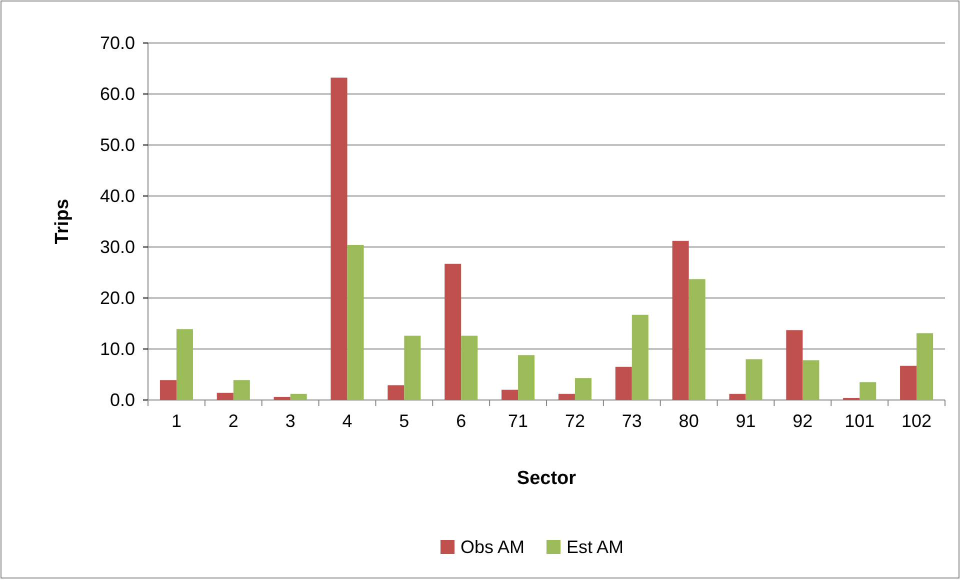 Image resolution: width=962 pixels, height=581 pixels. I want to click on x-tick-label: 6, so click(461, 420).